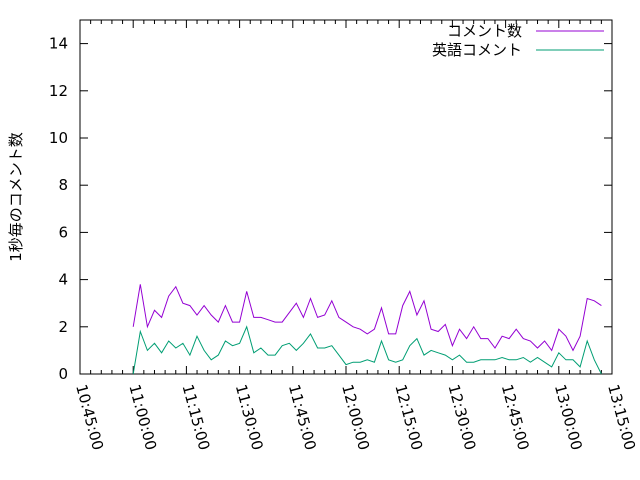 The width and height of the screenshot is (640, 480). Describe the element at coordinates (63, 280) in the screenshot. I see `y-tick-label: 4` at that location.